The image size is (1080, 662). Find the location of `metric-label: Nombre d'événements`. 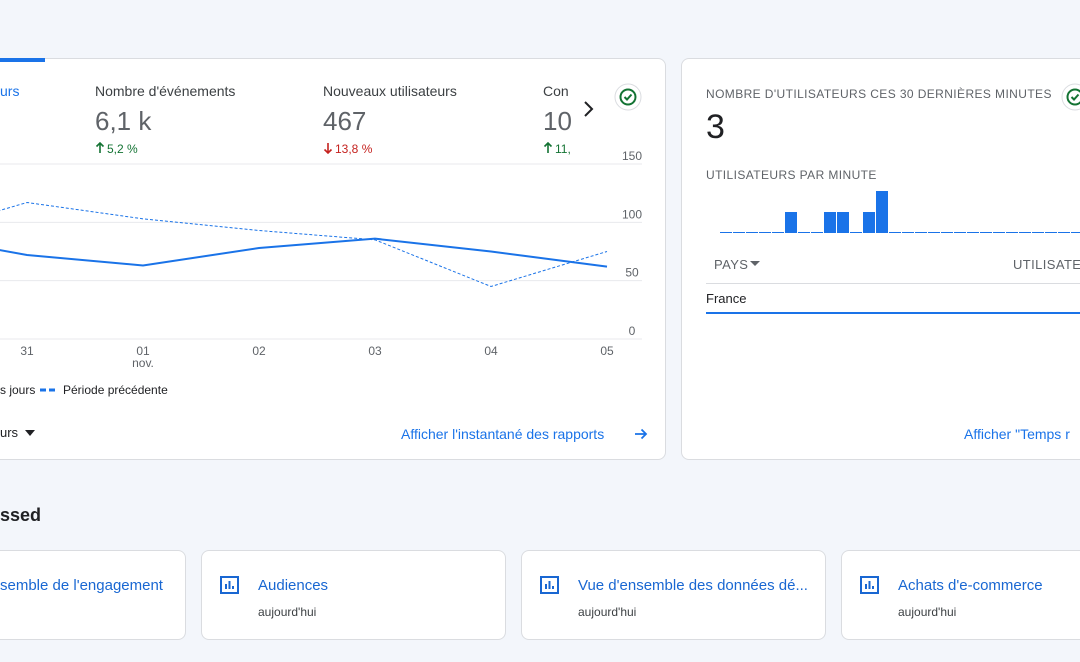

metric-label: Nombre d'événements is located at coordinates (165, 91).